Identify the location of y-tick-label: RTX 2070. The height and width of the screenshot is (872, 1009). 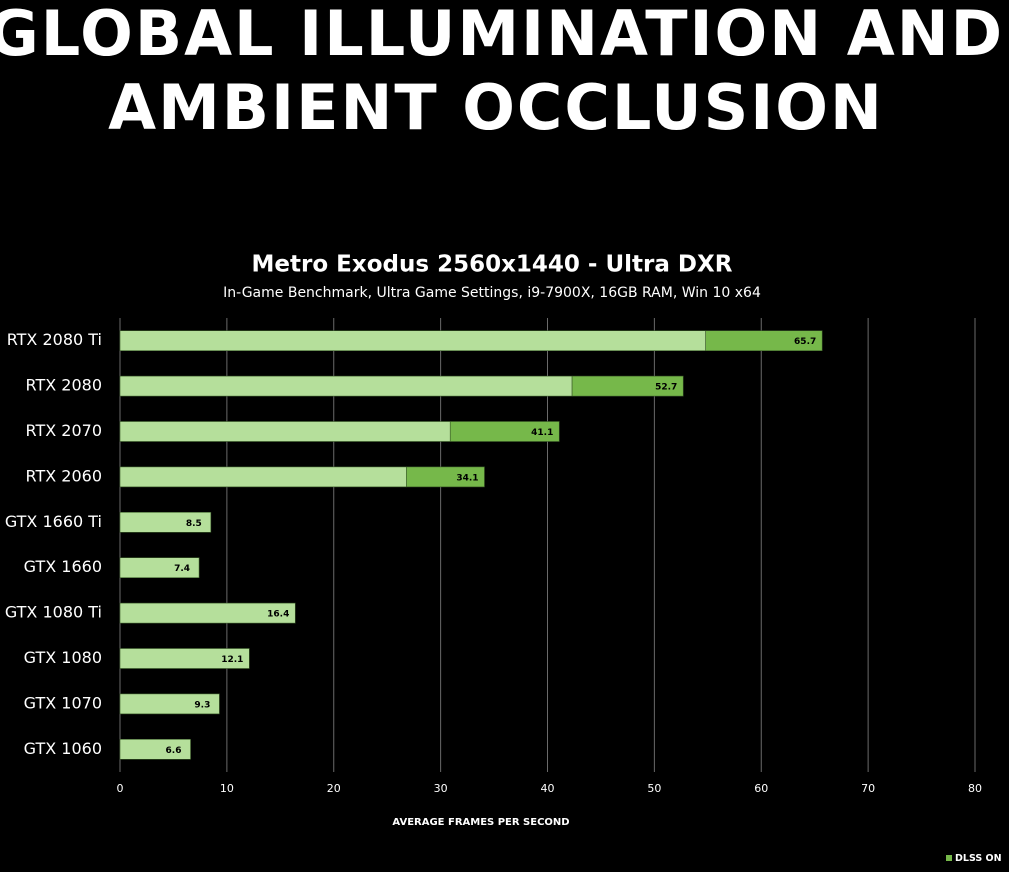
(64, 430).